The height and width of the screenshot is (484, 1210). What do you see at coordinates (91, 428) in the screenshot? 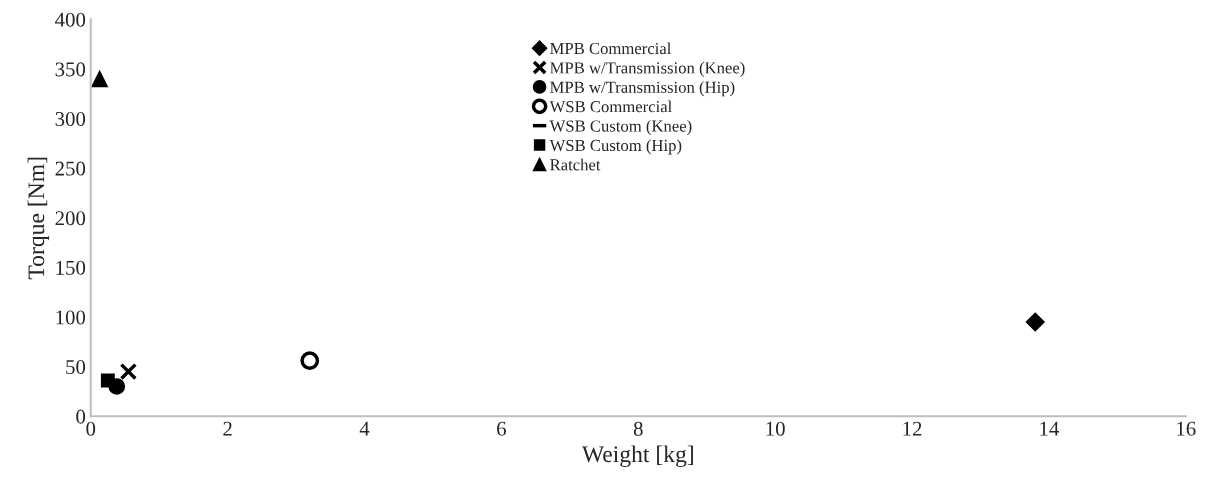
I see `x-tick-label: 0` at bounding box center [91, 428].